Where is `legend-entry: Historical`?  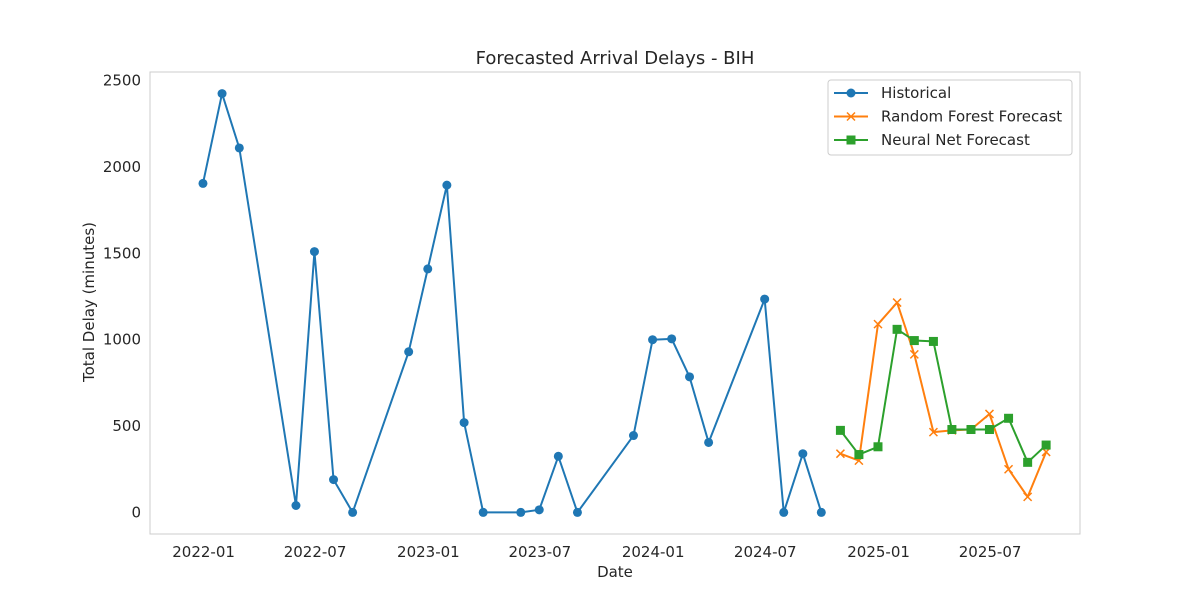 legend-entry: Historical is located at coordinates (892, 93).